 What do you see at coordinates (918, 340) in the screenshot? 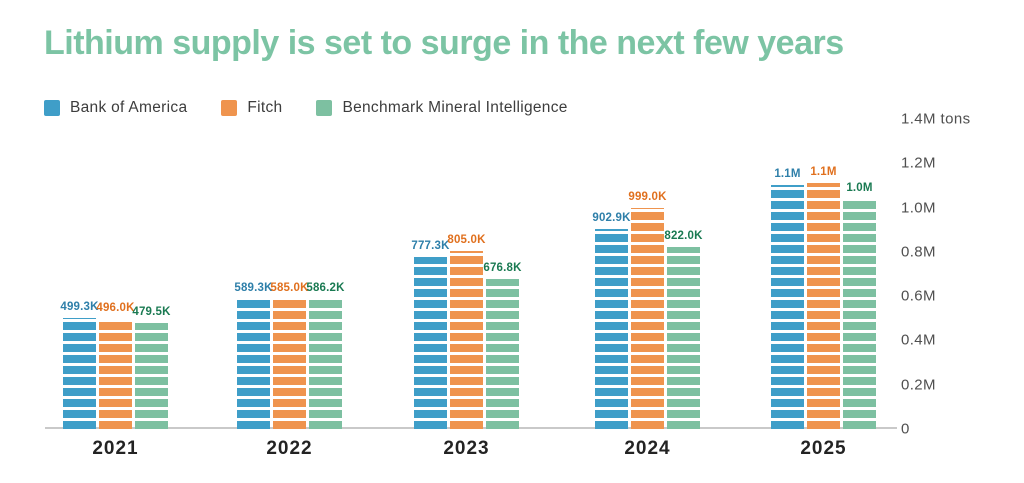
I see `y-axis-tick-label: 0.4M` at bounding box center [918, 340].